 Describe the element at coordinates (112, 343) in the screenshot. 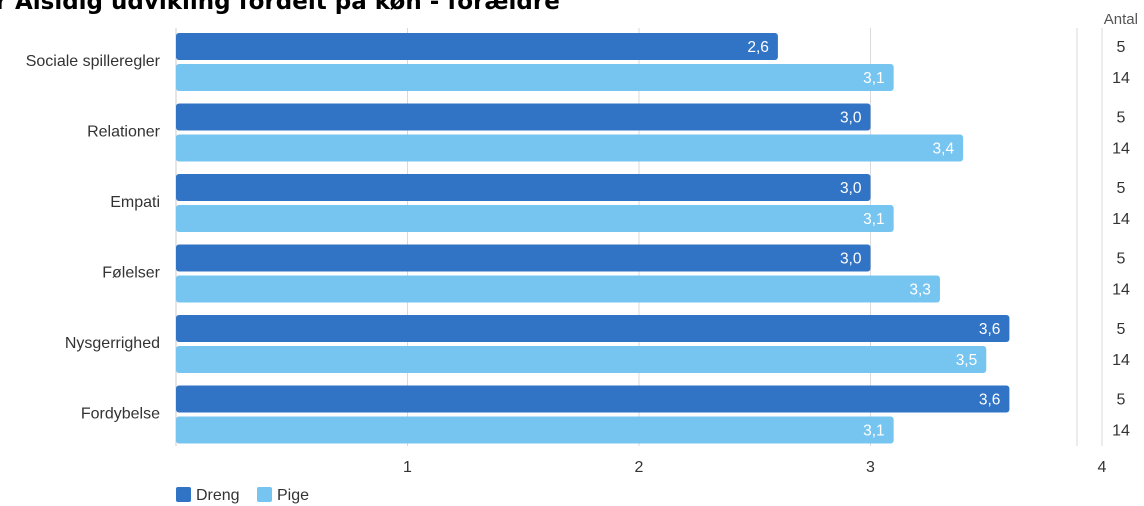

I see `category-label: Nysgerrighed` at that location.